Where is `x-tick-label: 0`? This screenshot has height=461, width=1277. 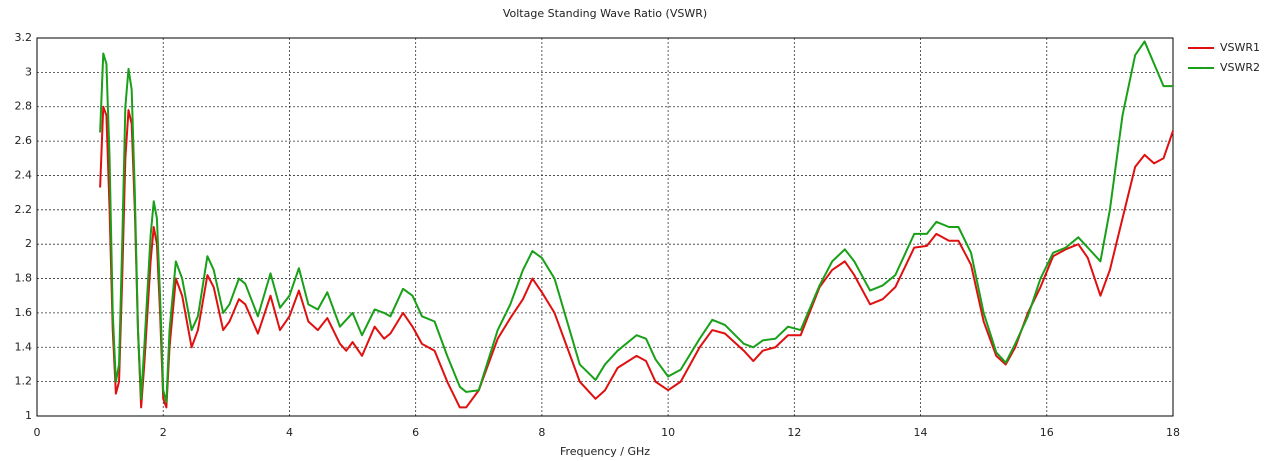
x-tick-label: 0 is located at coordinates (37, 432).